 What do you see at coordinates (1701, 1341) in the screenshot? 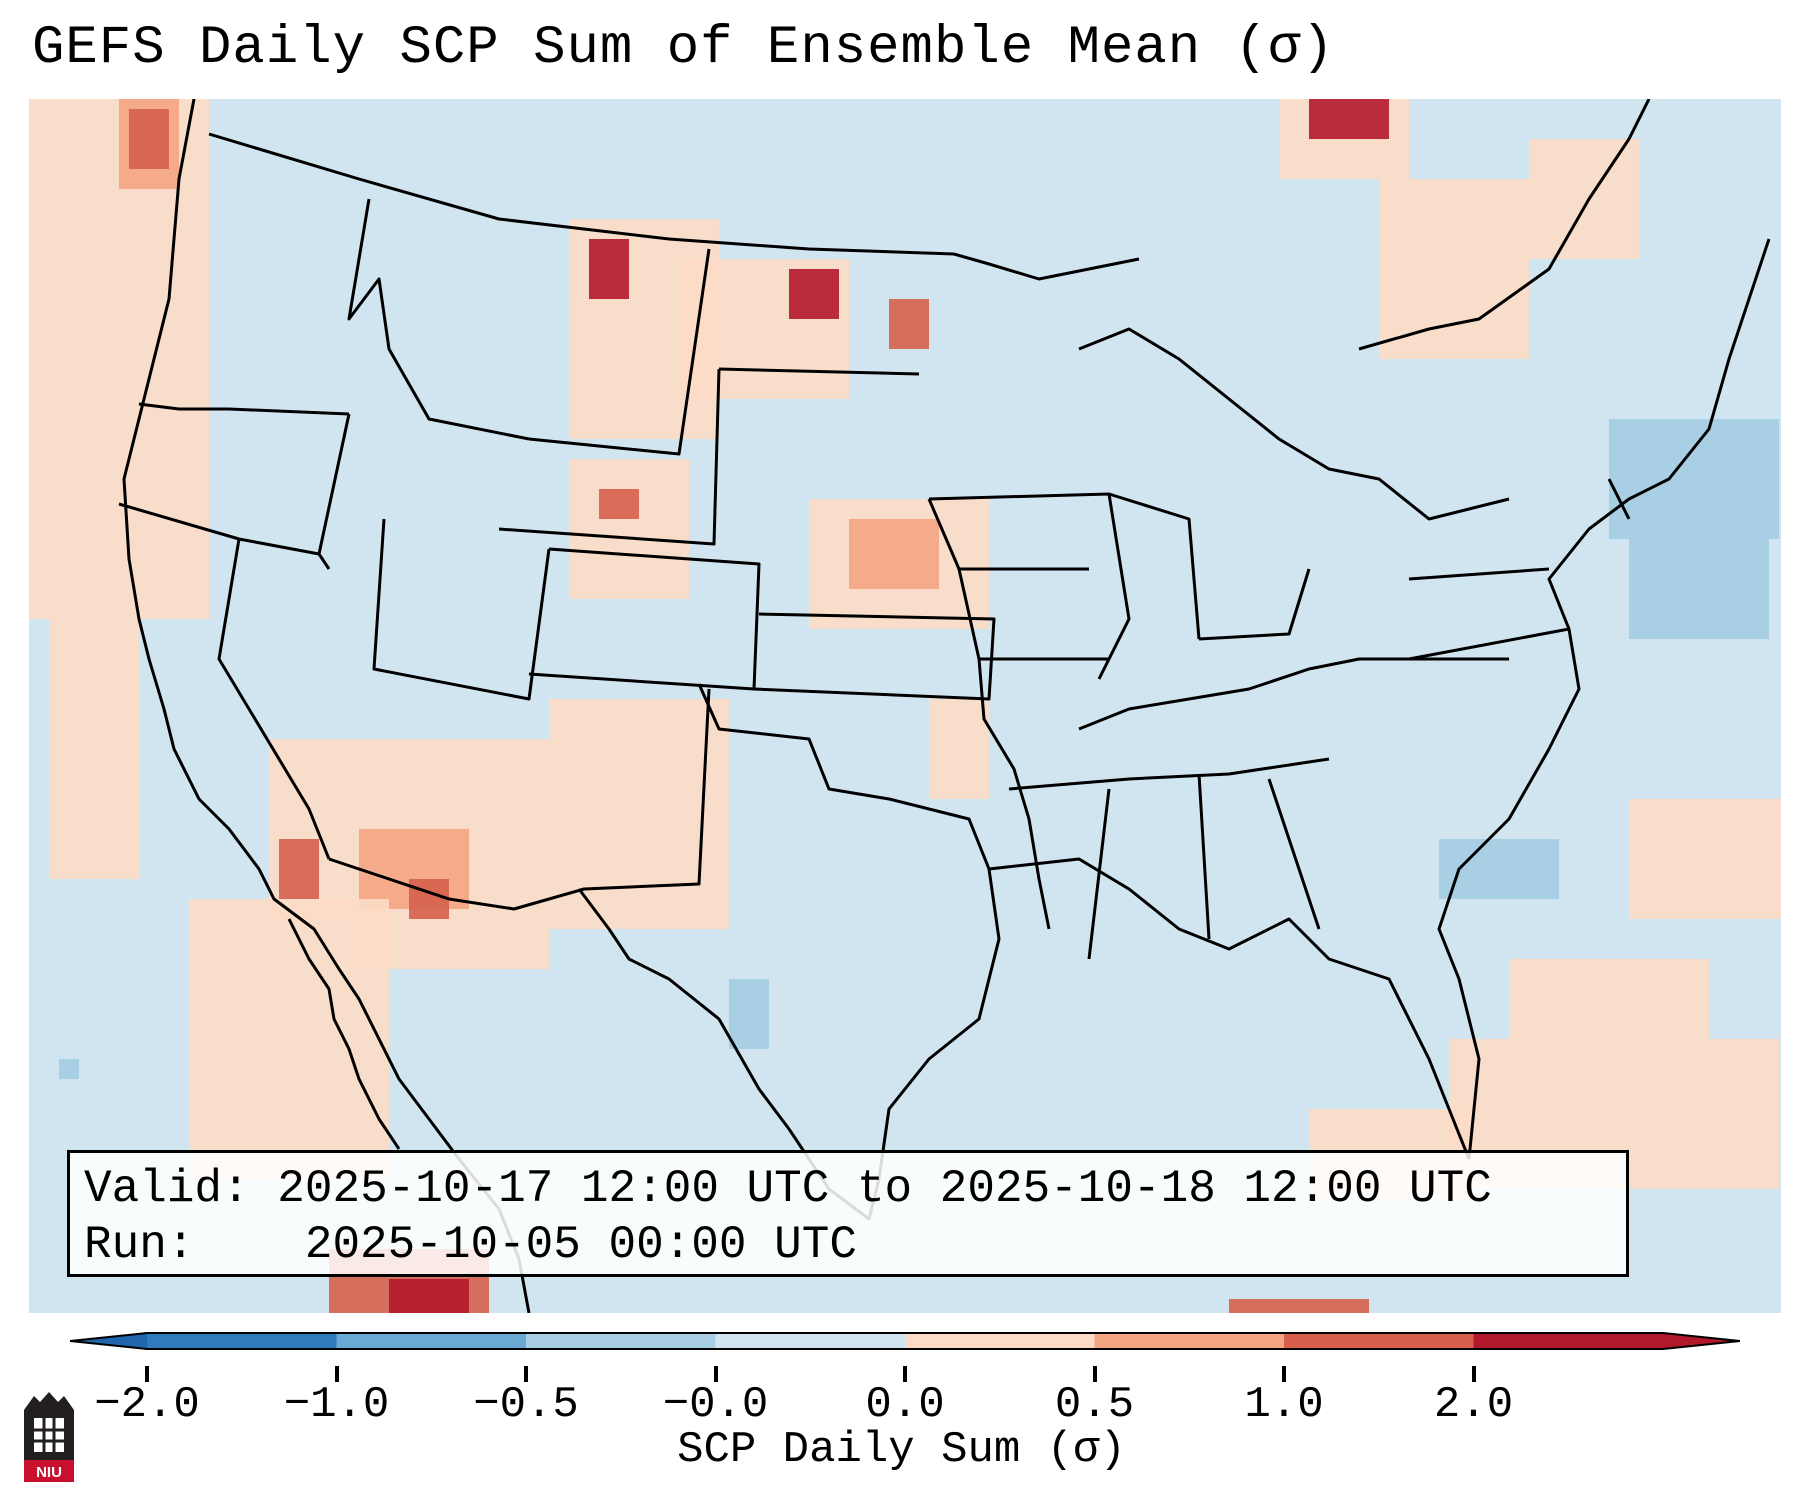
I see `colorbar-over-arrow` at bounding box center [1701, 1341].